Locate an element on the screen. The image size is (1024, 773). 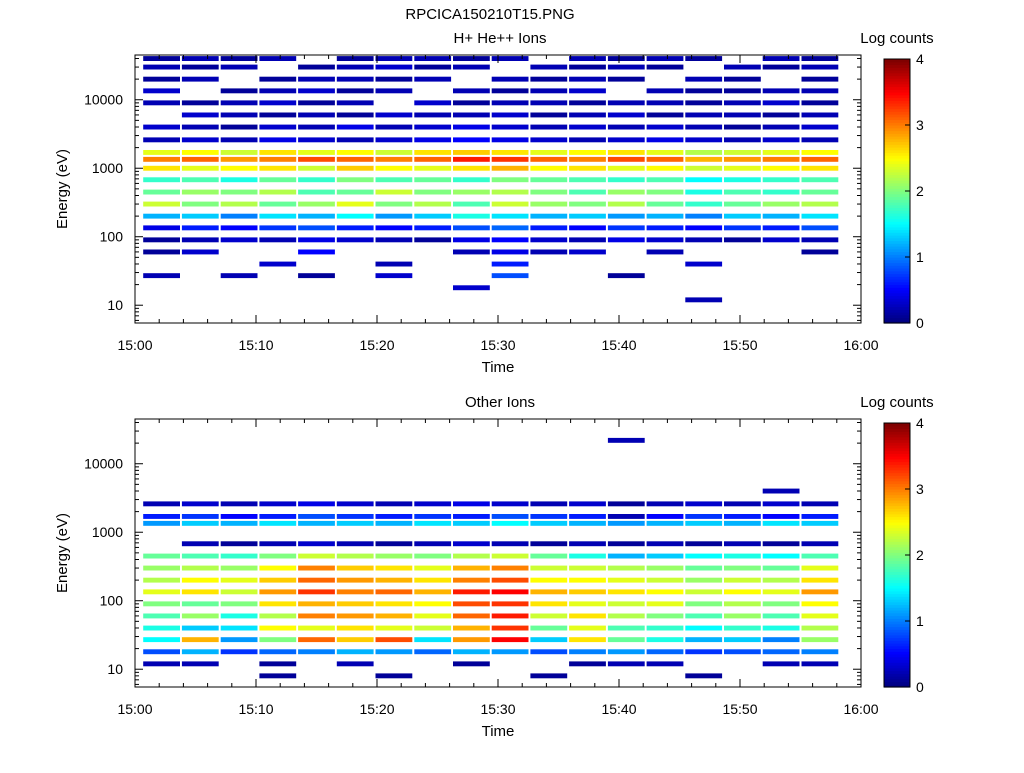
colorbar-tick-label: 3 is located at coordinates (920, 489).